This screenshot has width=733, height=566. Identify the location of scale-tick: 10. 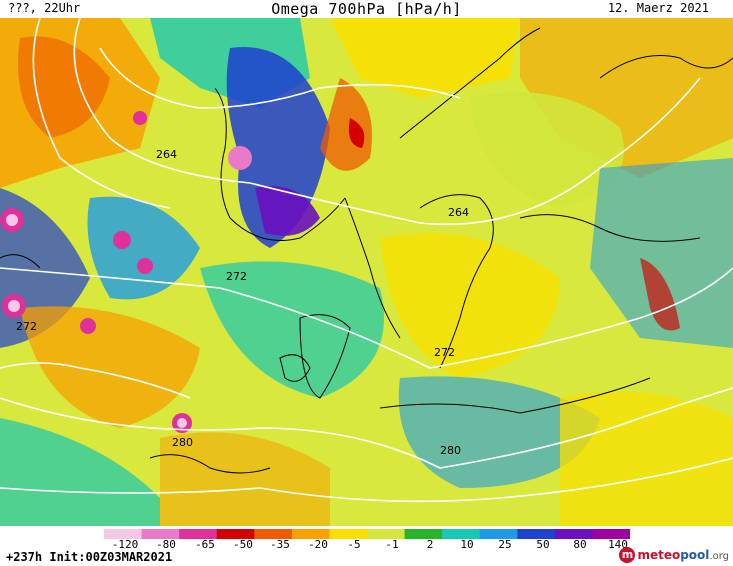
(467, 544).